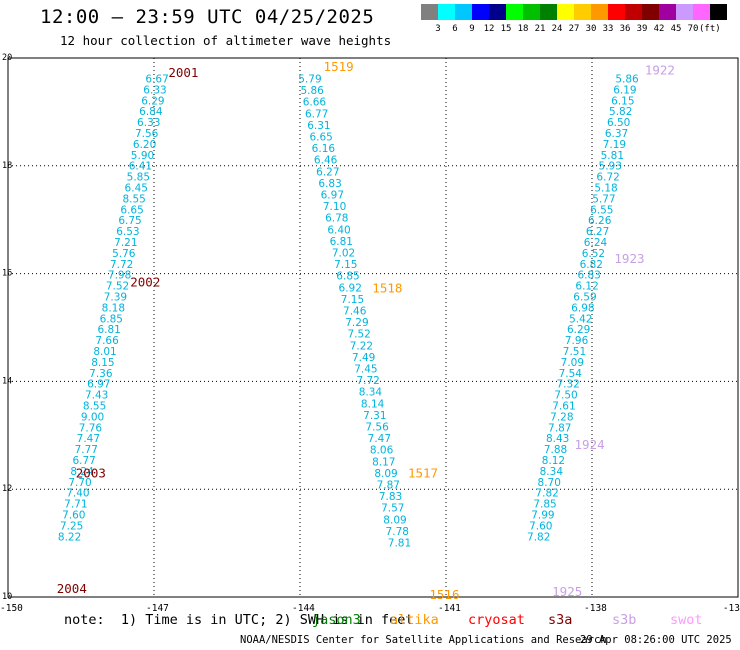 The width and height of the screenshot is (740, 650). I want to click on wave-height-value: 7.70, so click(79, 483).